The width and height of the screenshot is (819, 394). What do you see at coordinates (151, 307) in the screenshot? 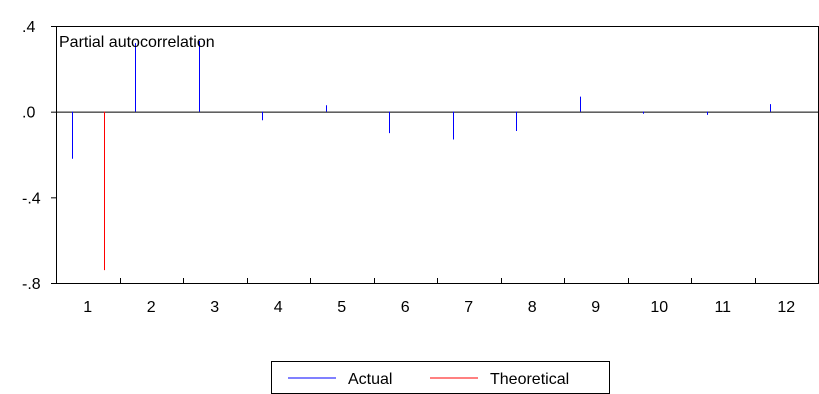
I see `x-tick-label: 2` at bounding box center [151, 307].